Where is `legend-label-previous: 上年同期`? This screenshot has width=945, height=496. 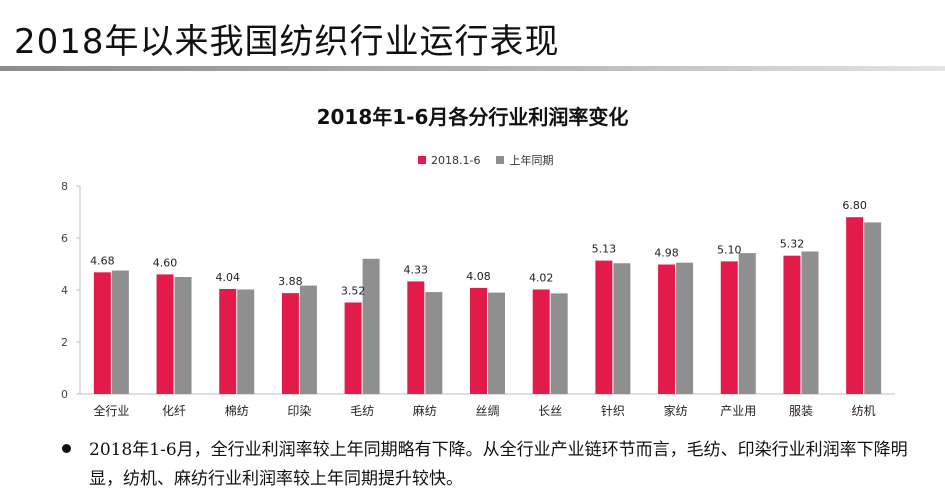 legend-label-previous: 上年同期 is located at coordinates (531, 160).